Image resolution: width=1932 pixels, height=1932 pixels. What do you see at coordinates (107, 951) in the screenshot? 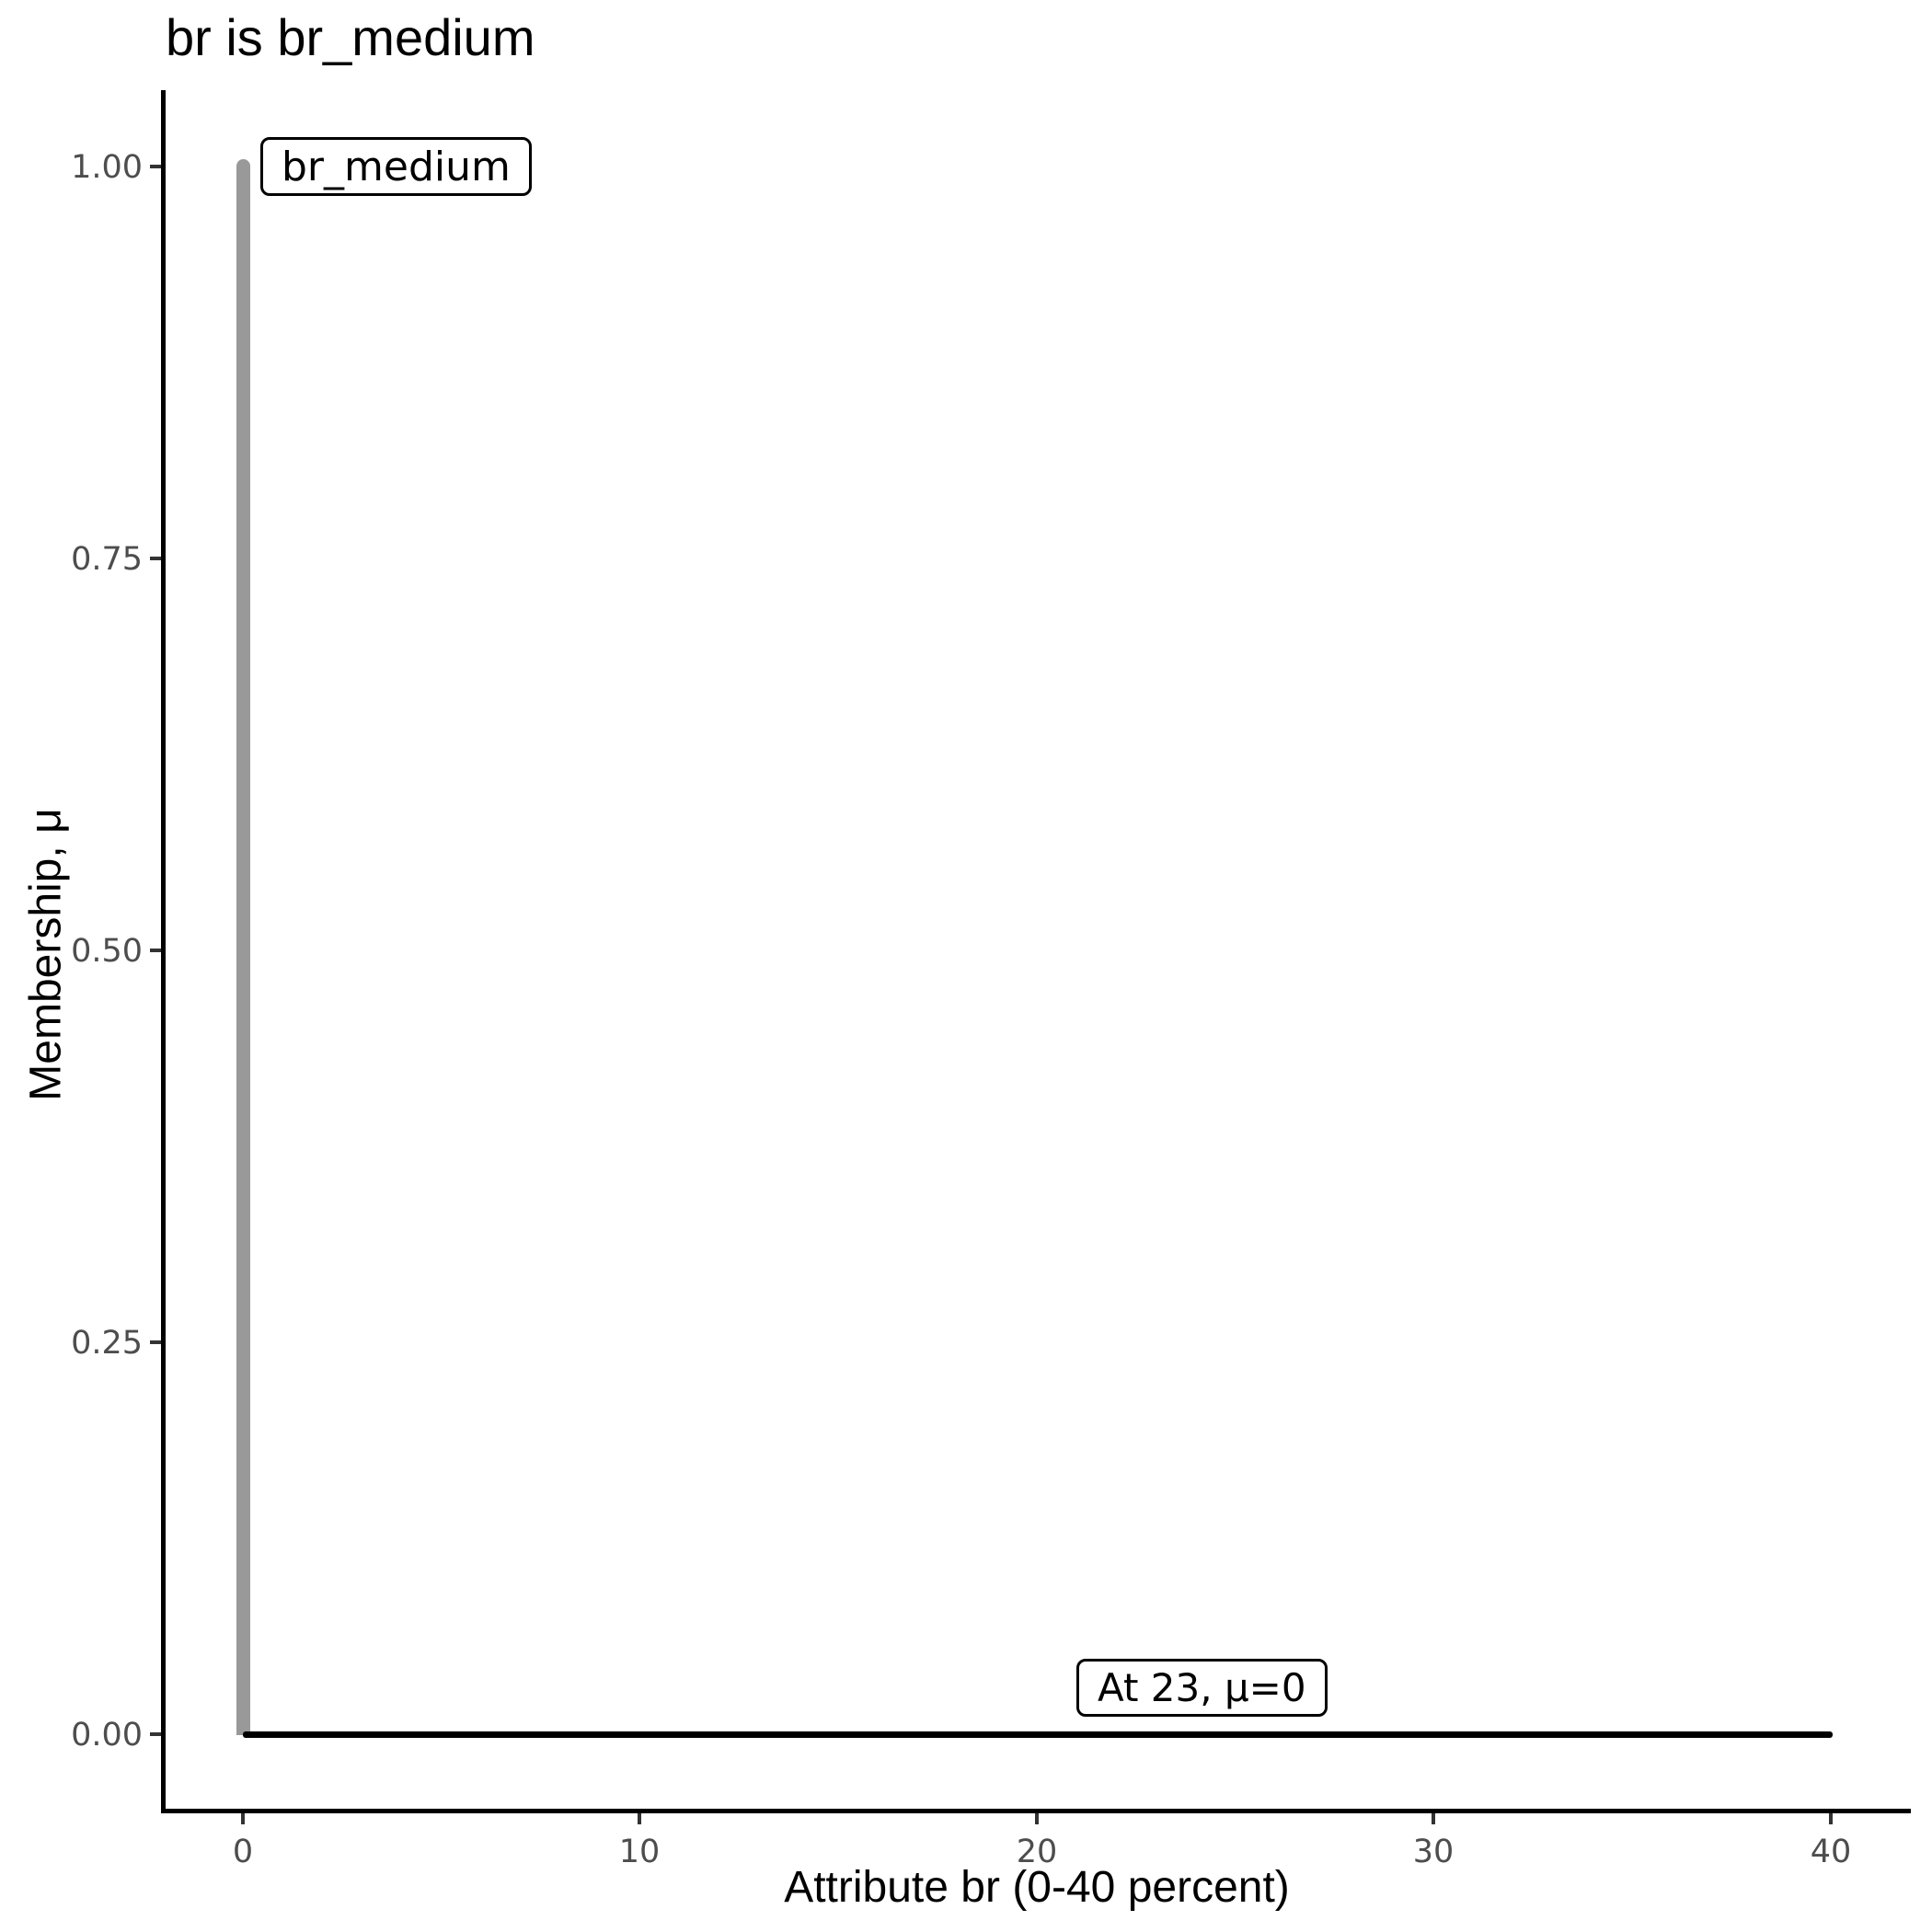
I see `y-tick-label: 0.50` at bounding box center [107, 951].